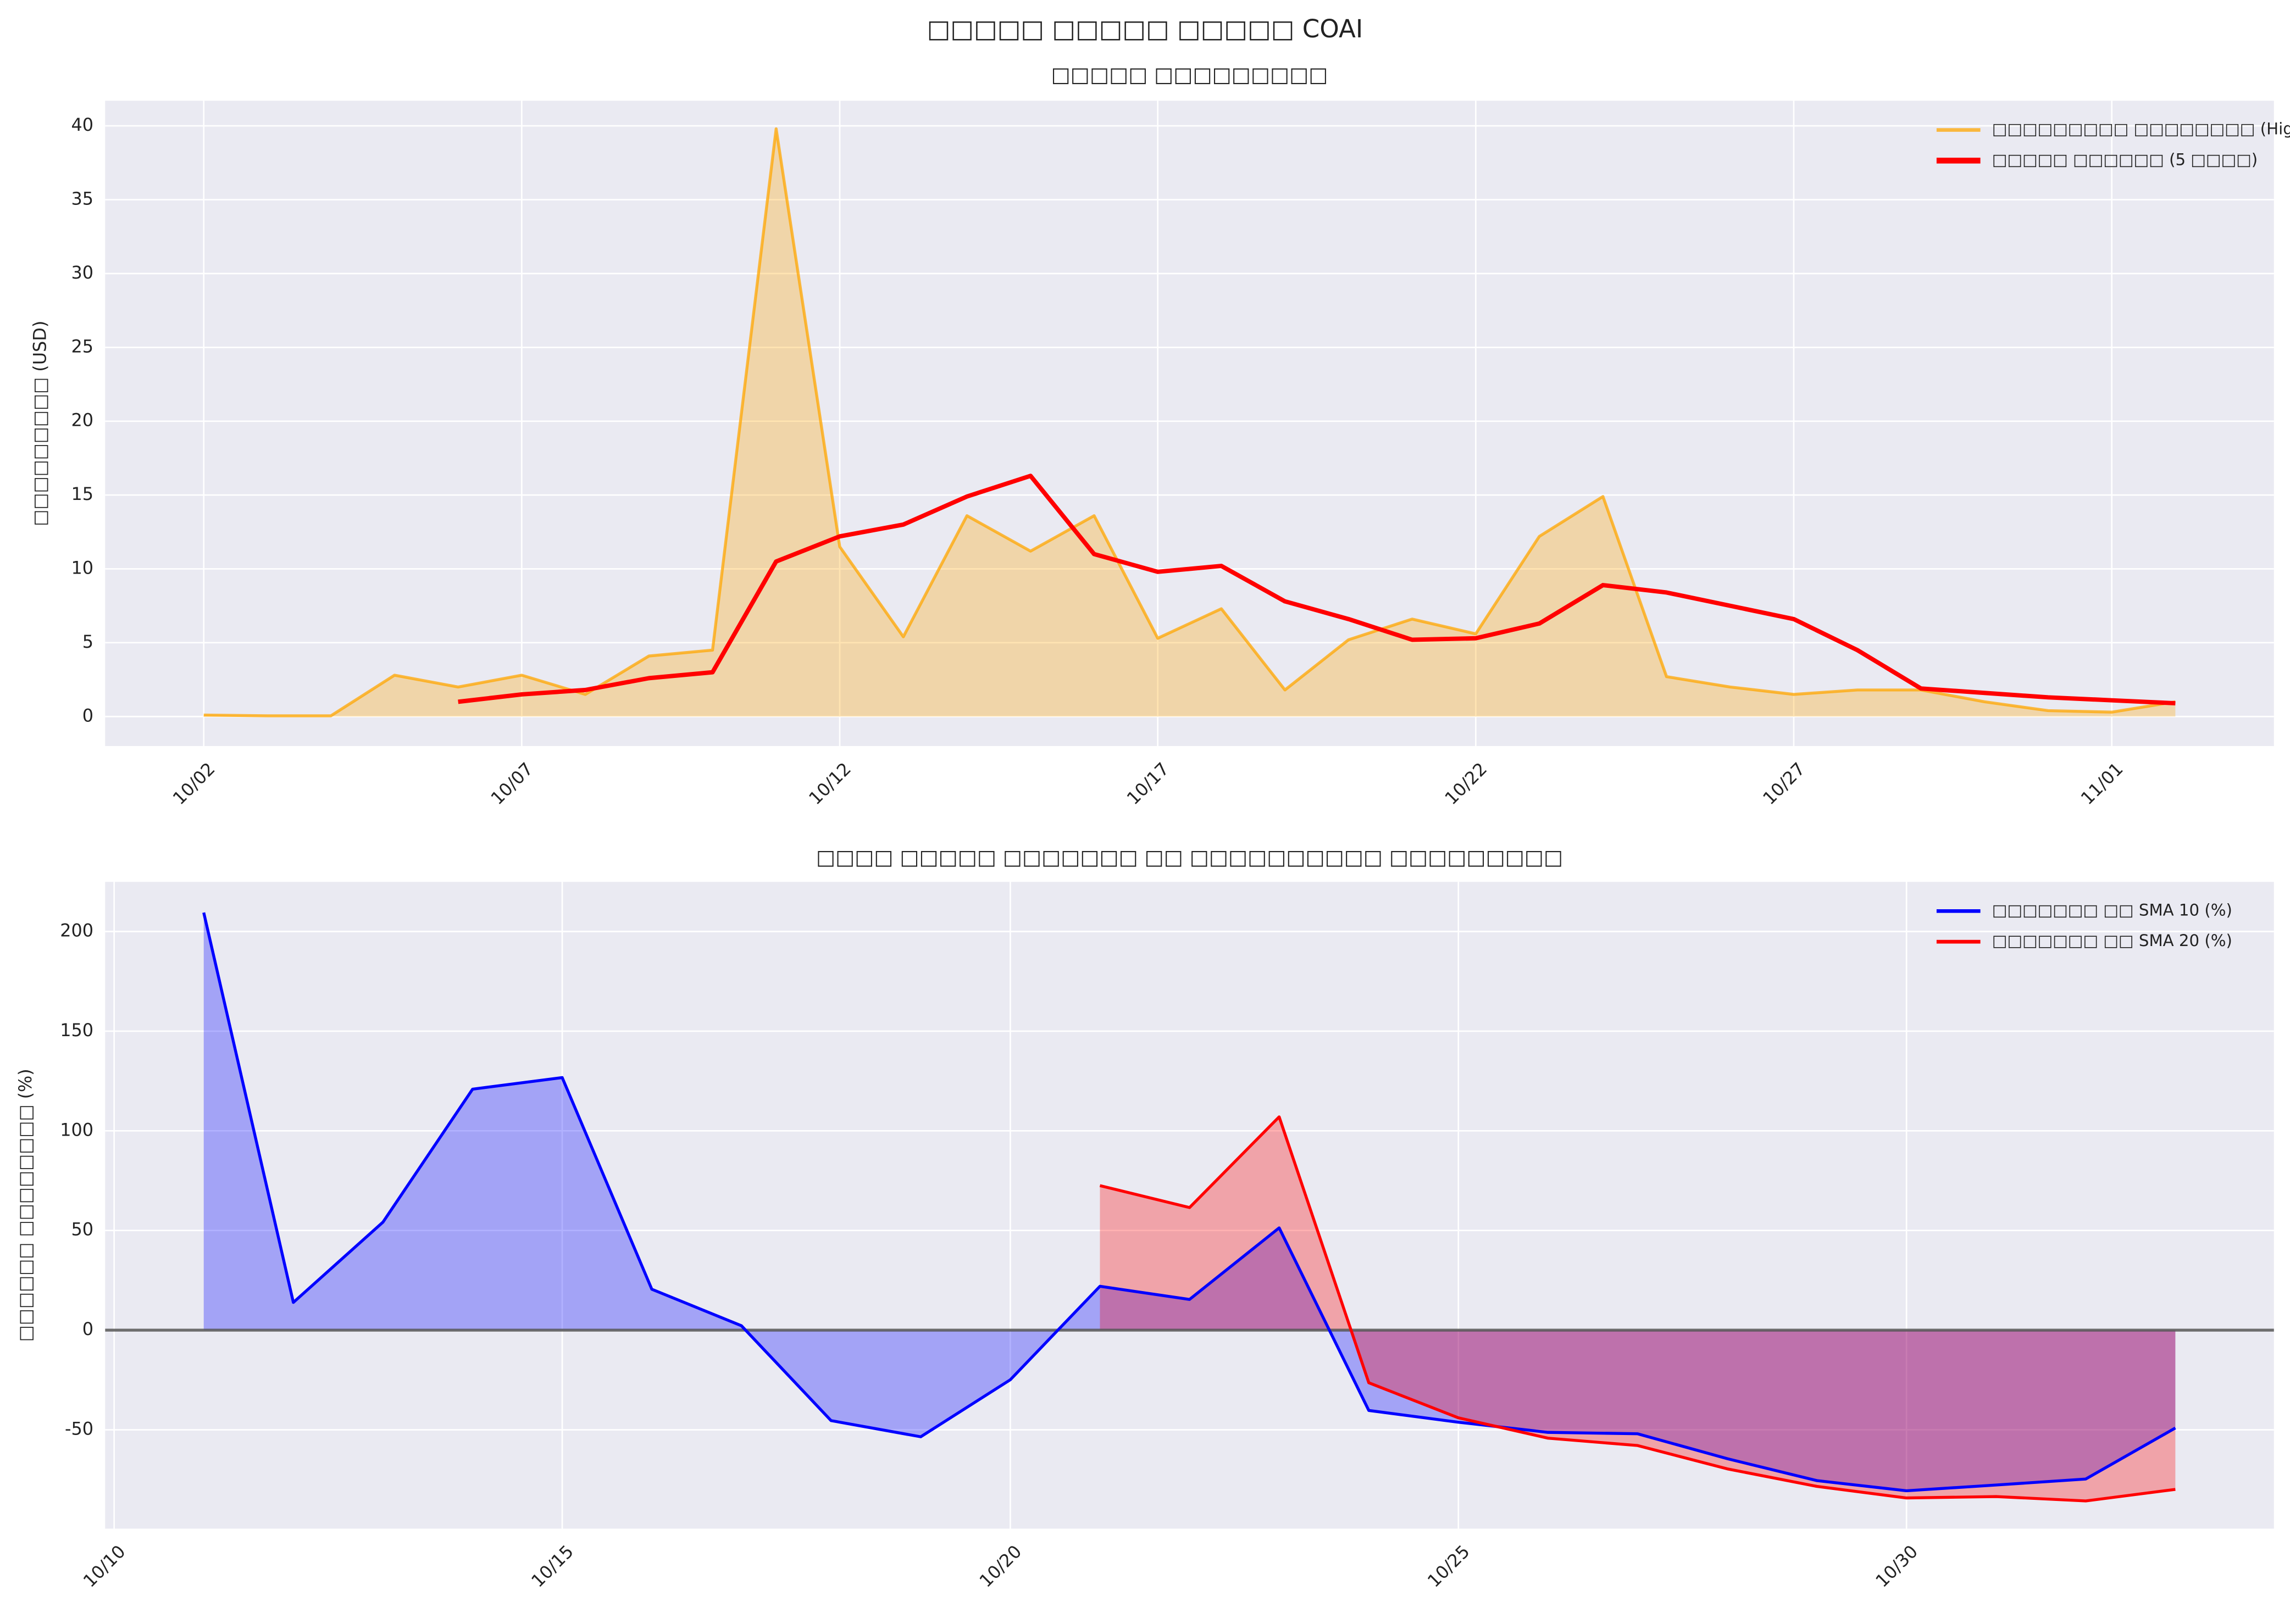  What do you see at coordinates (1189, 75) in the screenshot?
I see `subplot-title: □□□□□ □□□□□□□□□` at bounding box center [1189, 75].